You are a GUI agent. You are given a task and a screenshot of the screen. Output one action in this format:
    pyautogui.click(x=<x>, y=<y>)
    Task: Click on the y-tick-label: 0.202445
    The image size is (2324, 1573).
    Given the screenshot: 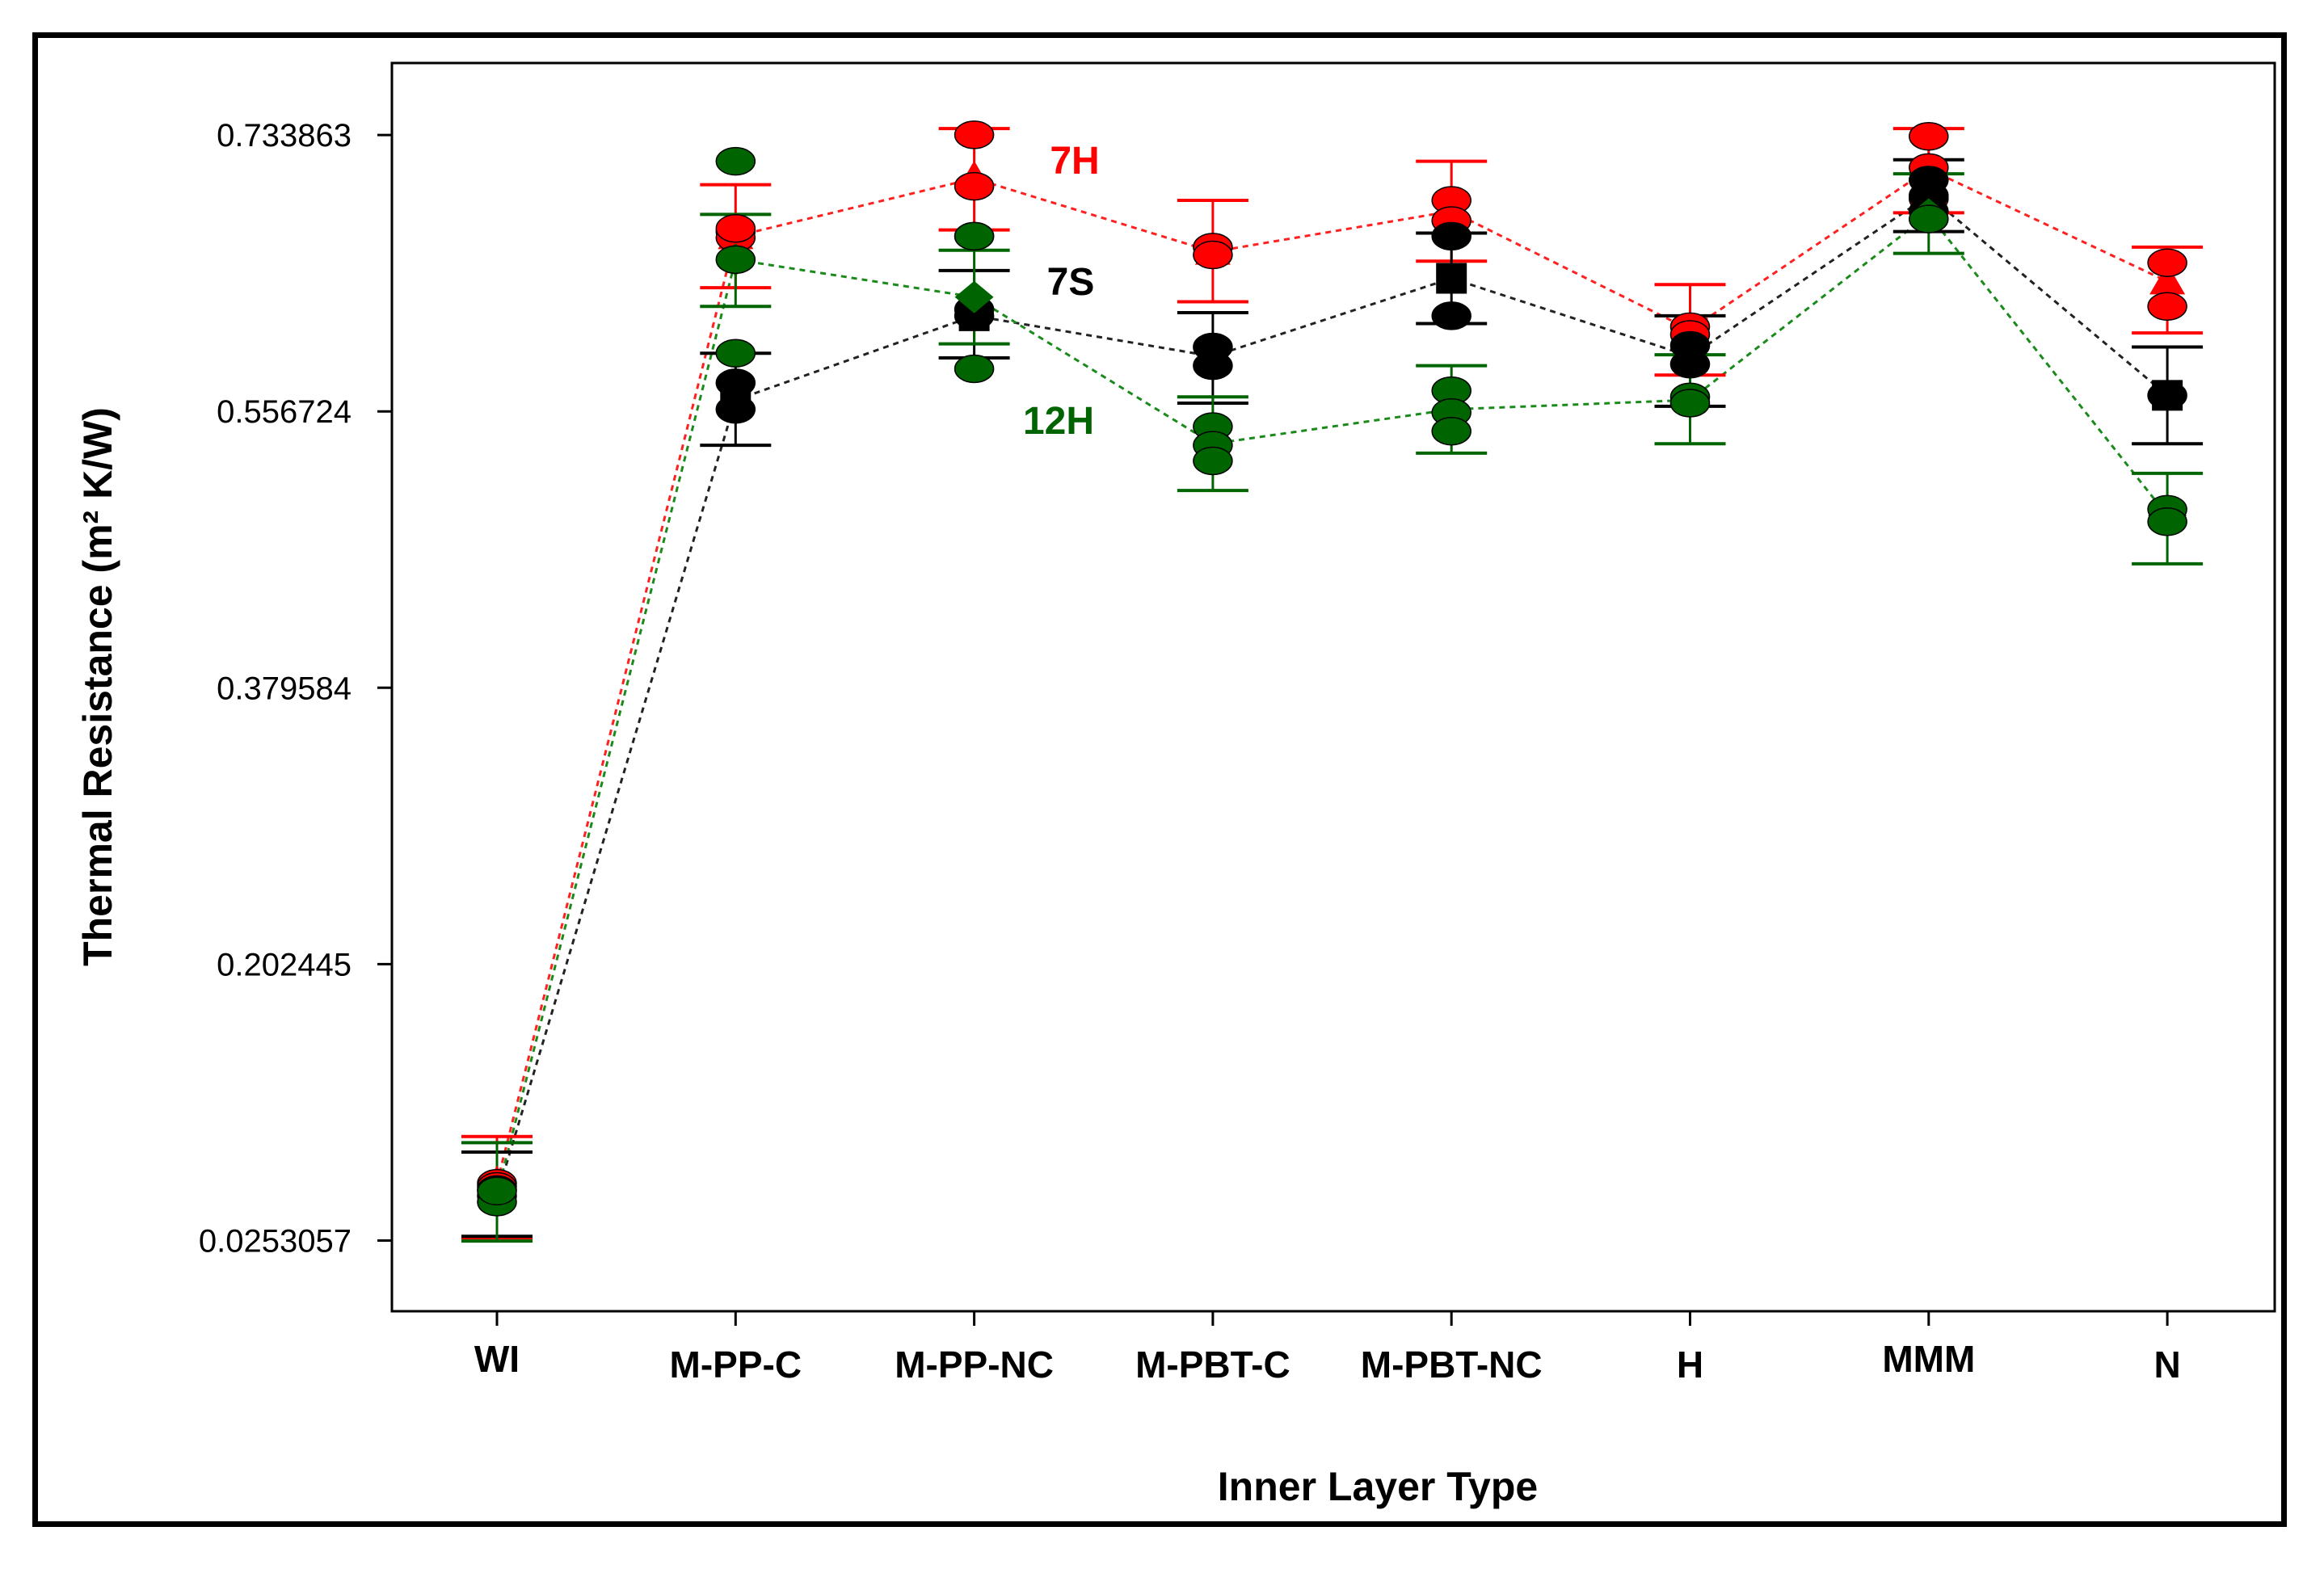 What is the action you would take?
    pyautogui.click(x=284, y=964)
    